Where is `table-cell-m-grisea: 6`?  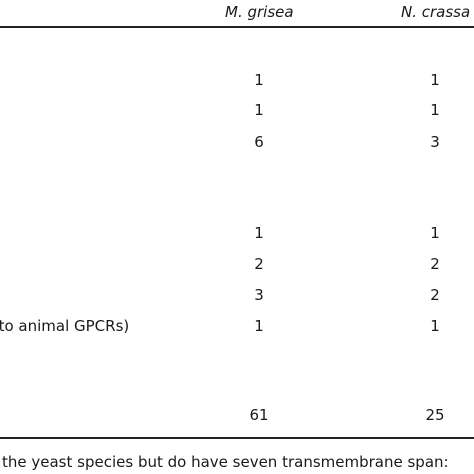
table-cell-m-grisea: 6 is located at coordinates (259, 142).